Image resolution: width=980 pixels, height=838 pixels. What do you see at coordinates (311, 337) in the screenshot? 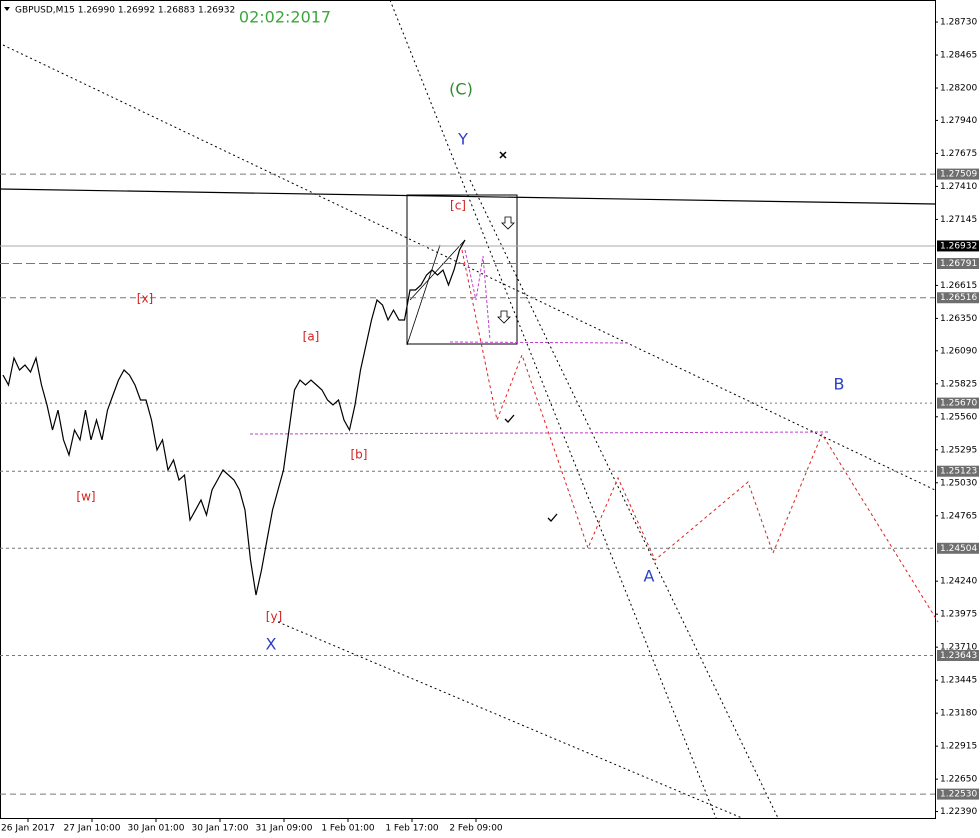
I see `wave-label: [a]` at bounding box center [311, 337].